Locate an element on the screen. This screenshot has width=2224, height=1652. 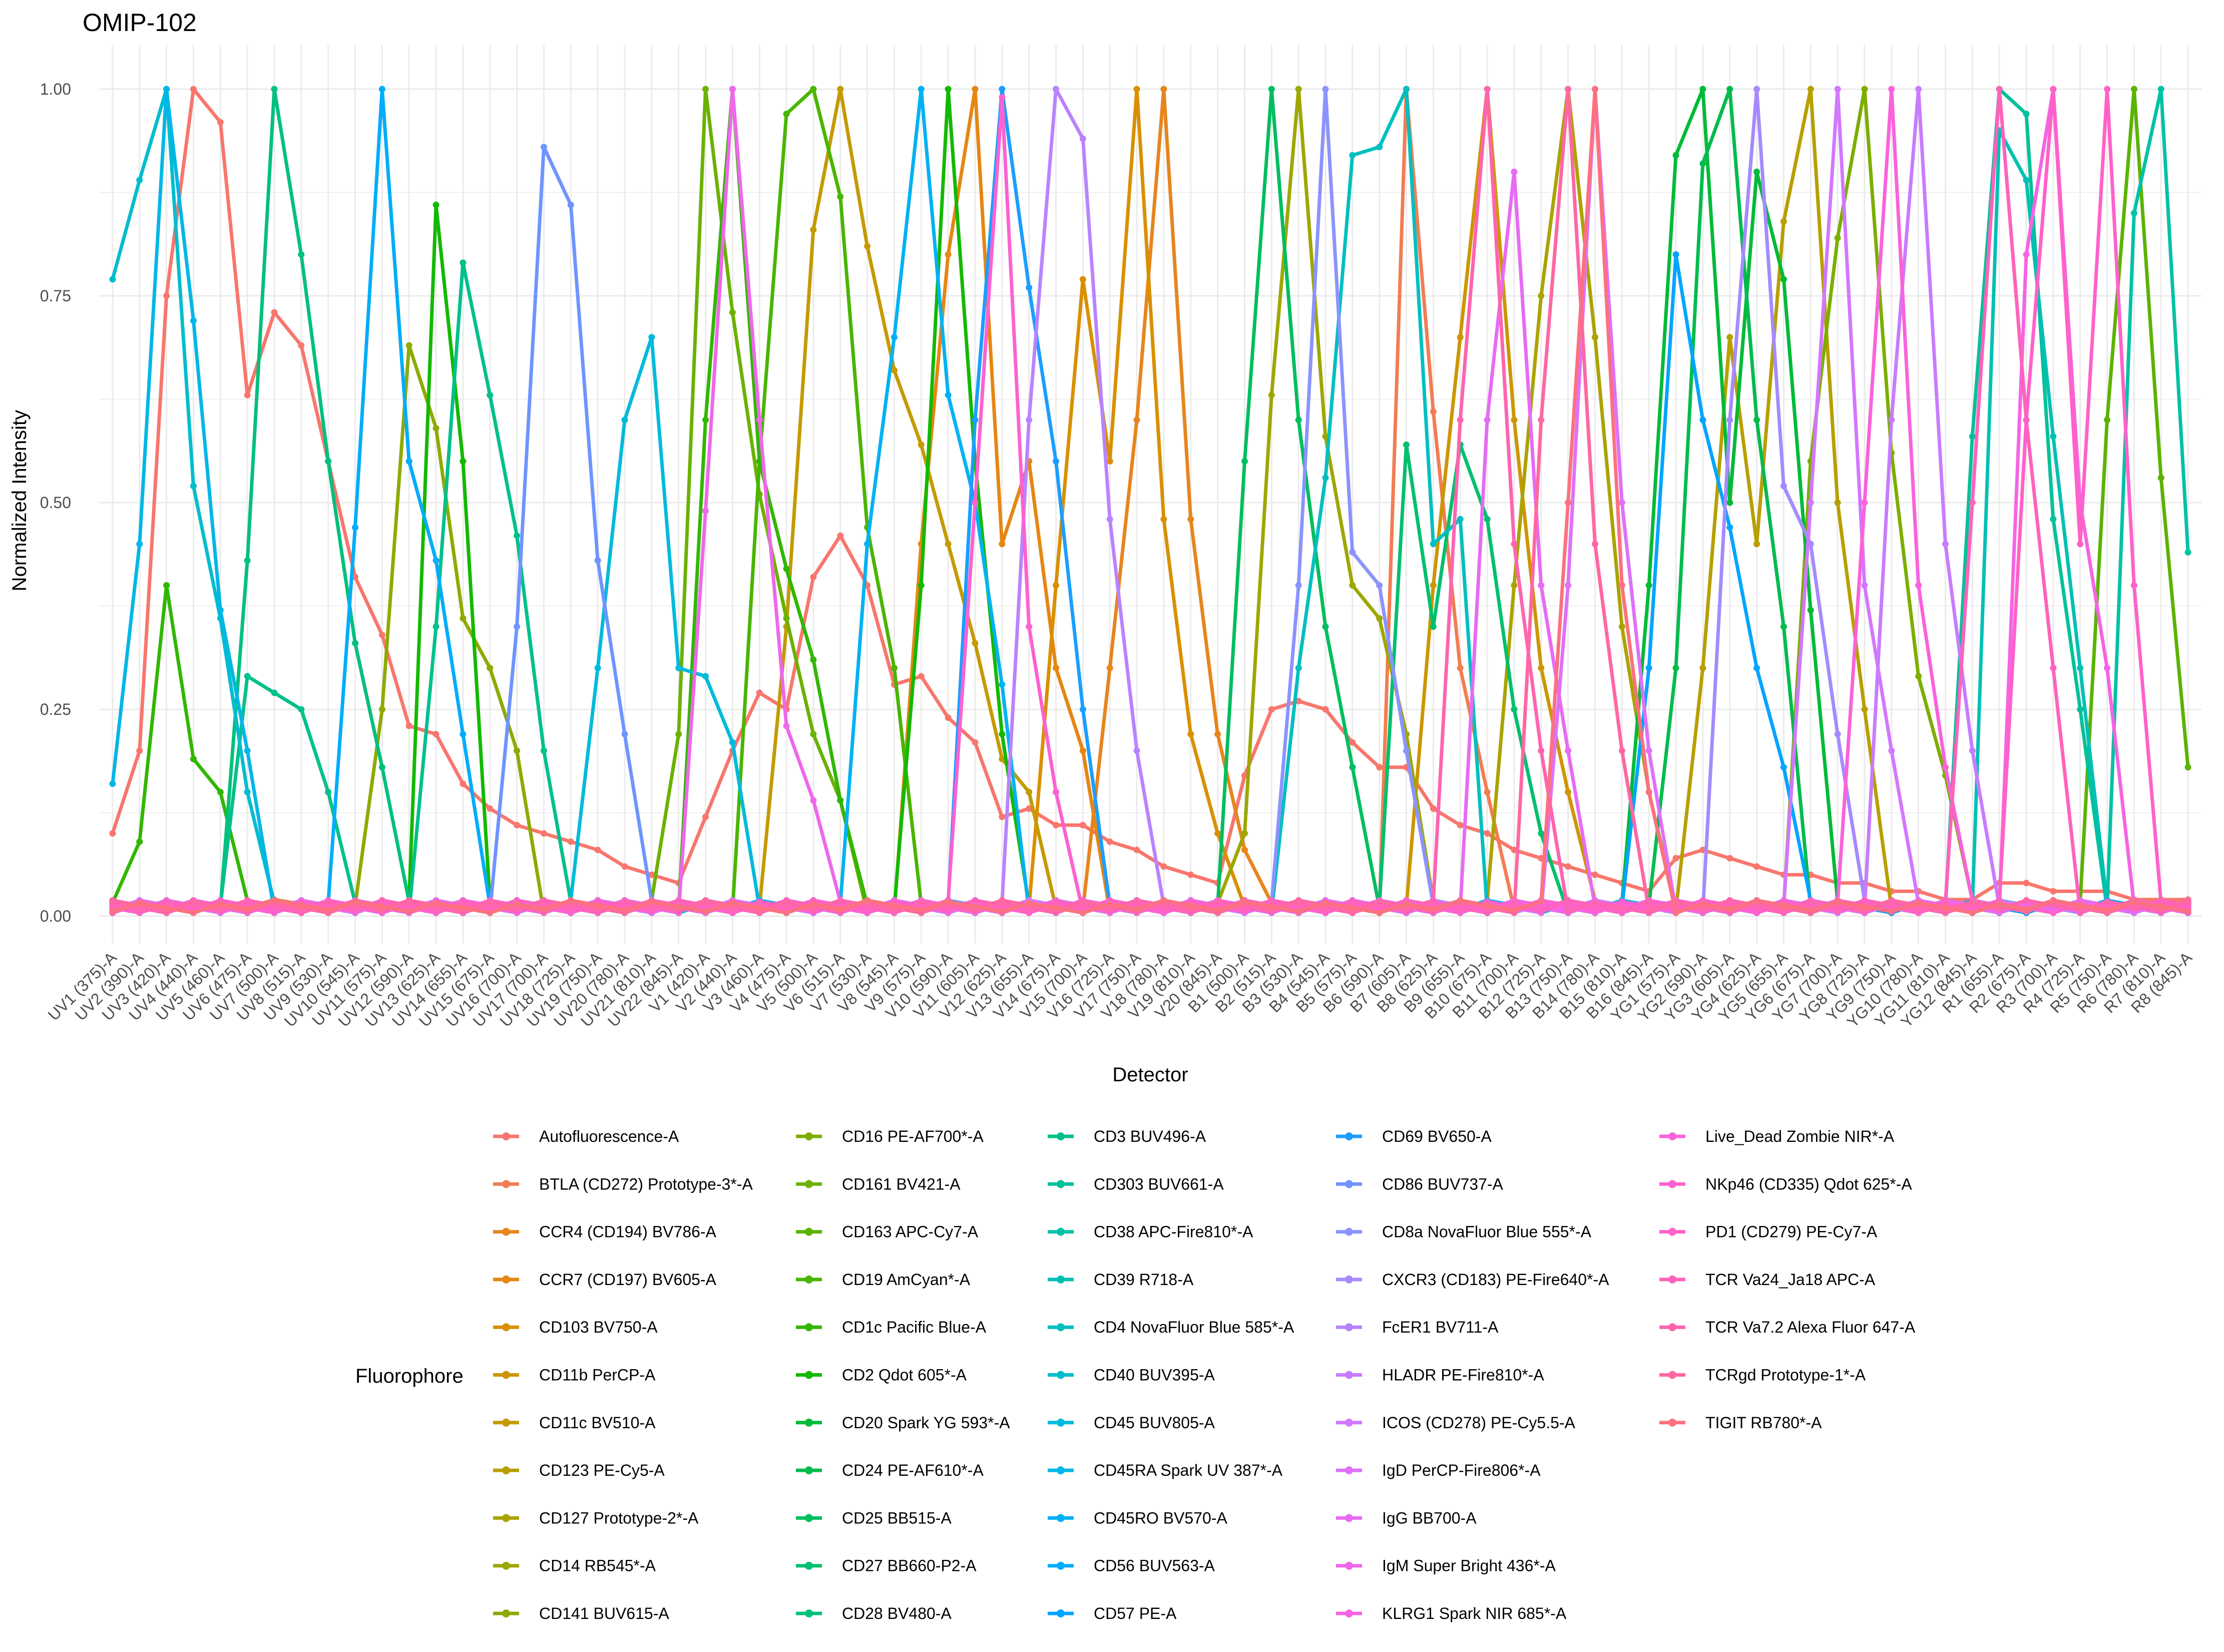
legend-label: FcER1 BV711-A is located at coordinates (1441, 1327).